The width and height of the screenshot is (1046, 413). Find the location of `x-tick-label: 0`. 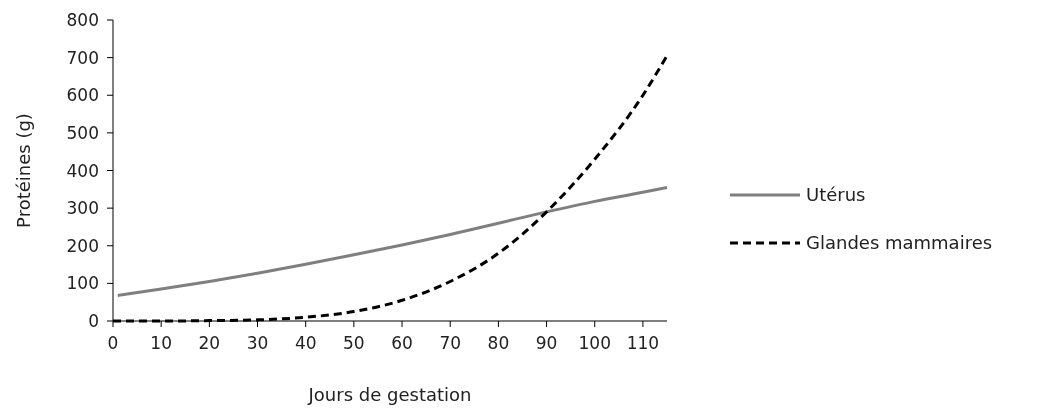

x-tick-label: 0 is located at coordinates (113, 343).